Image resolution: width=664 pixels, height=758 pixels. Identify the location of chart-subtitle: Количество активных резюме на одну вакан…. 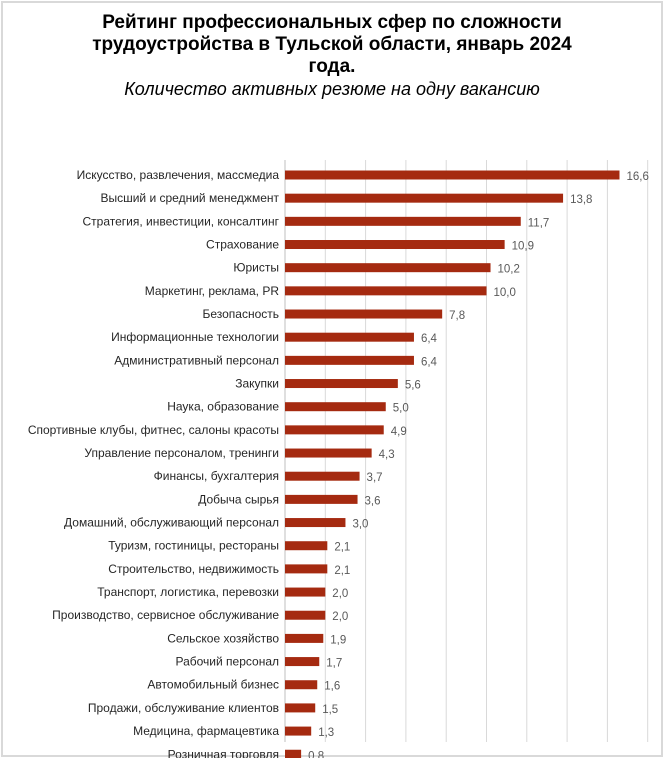
(332, 89).